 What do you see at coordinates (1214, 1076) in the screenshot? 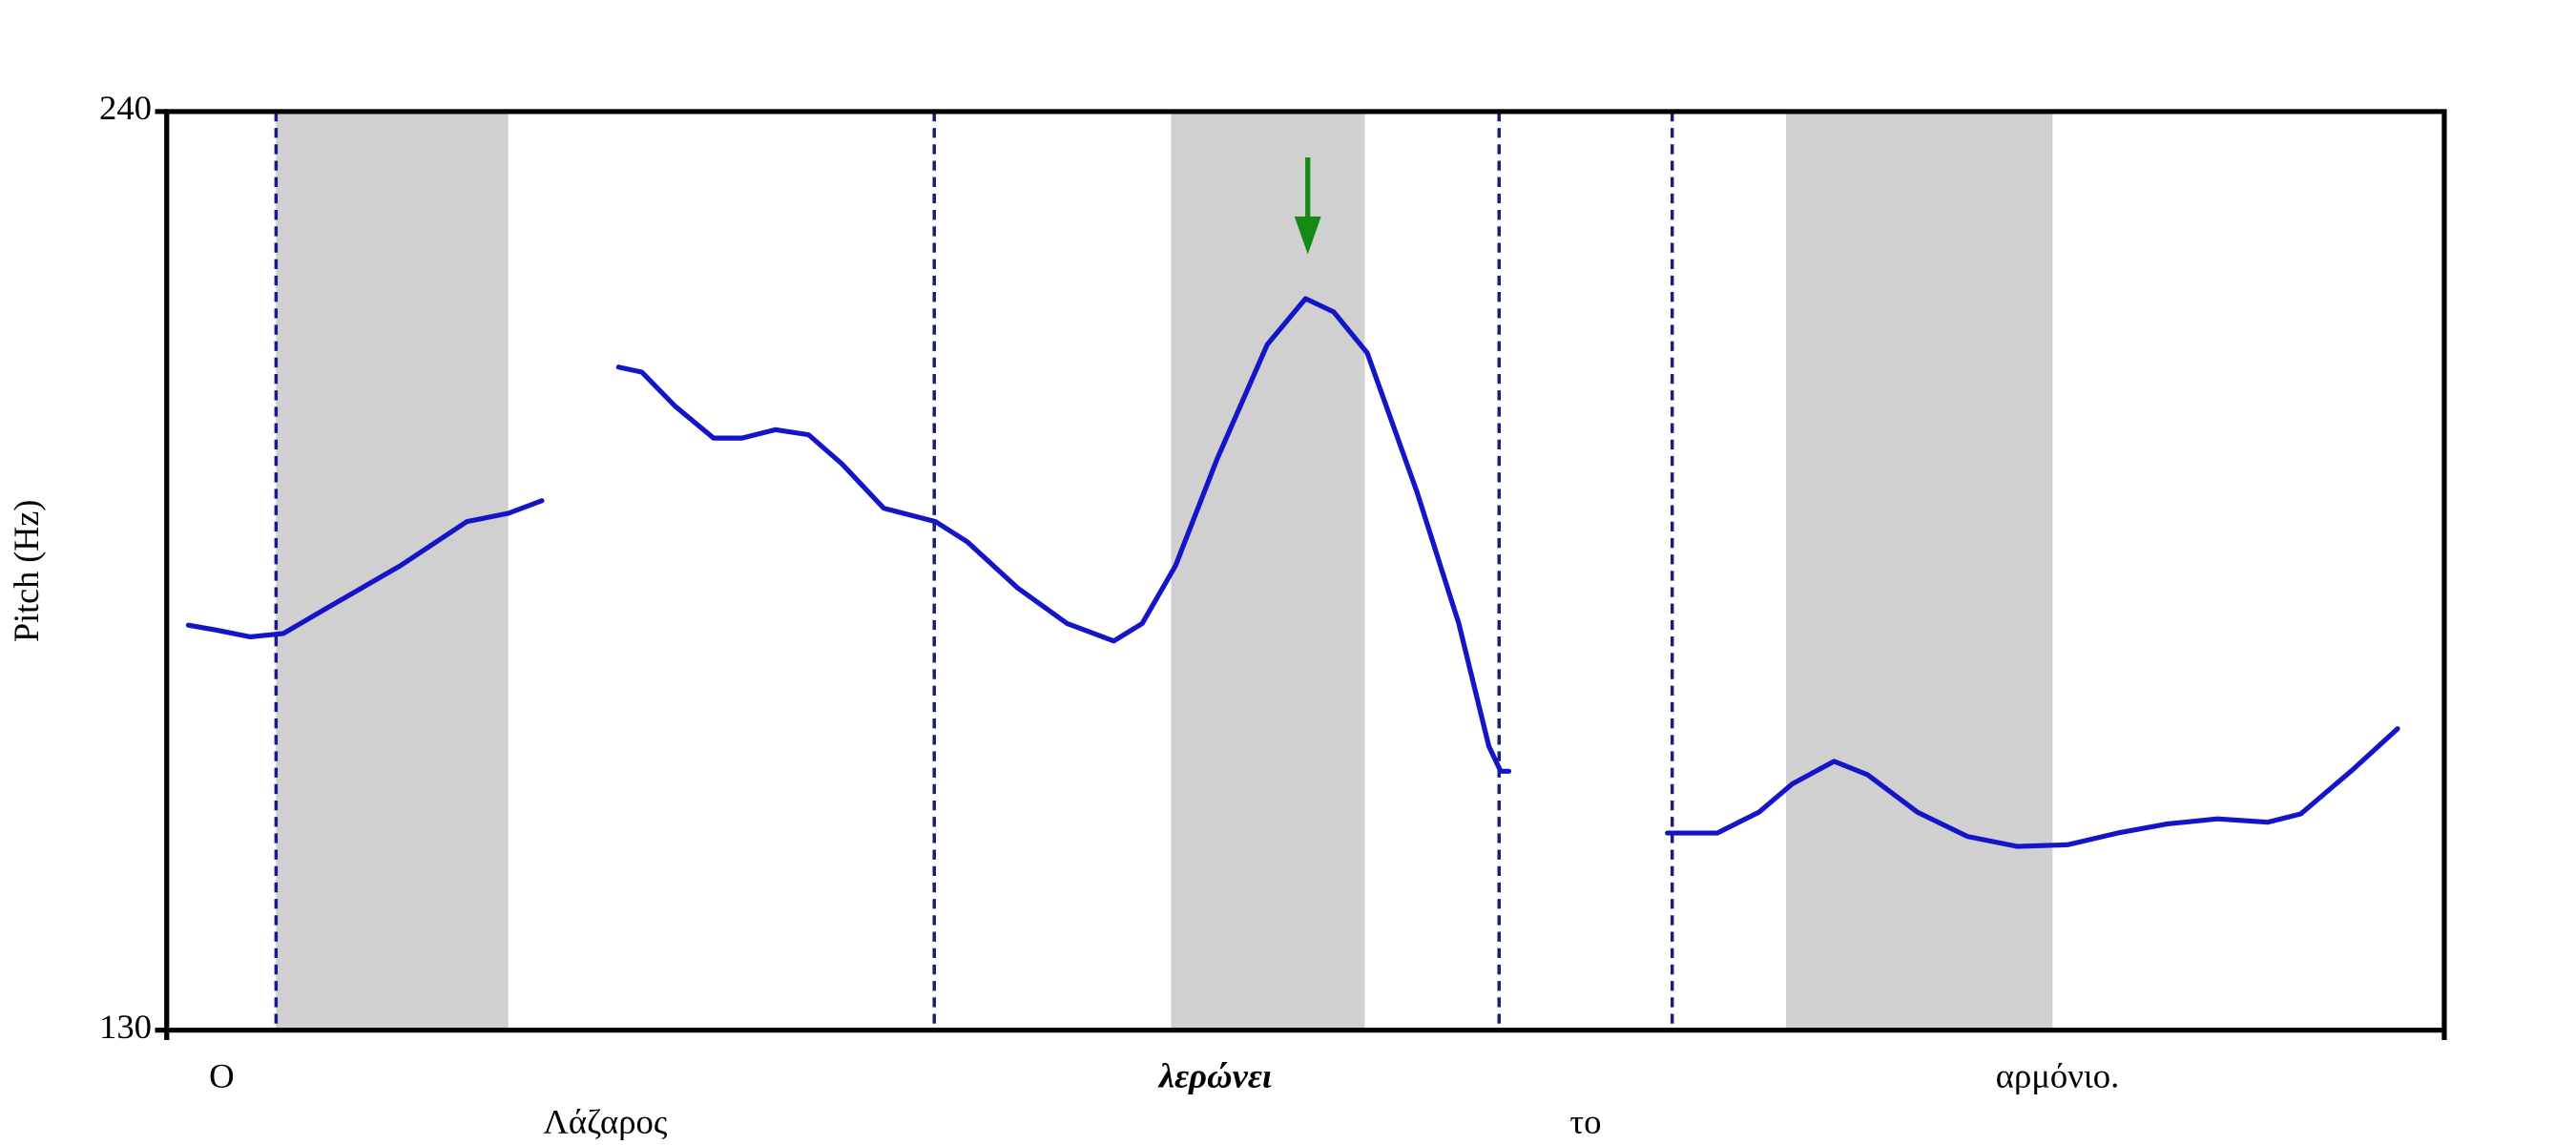
I see `word: λερώνει` at bounding box center [1214, 1076].